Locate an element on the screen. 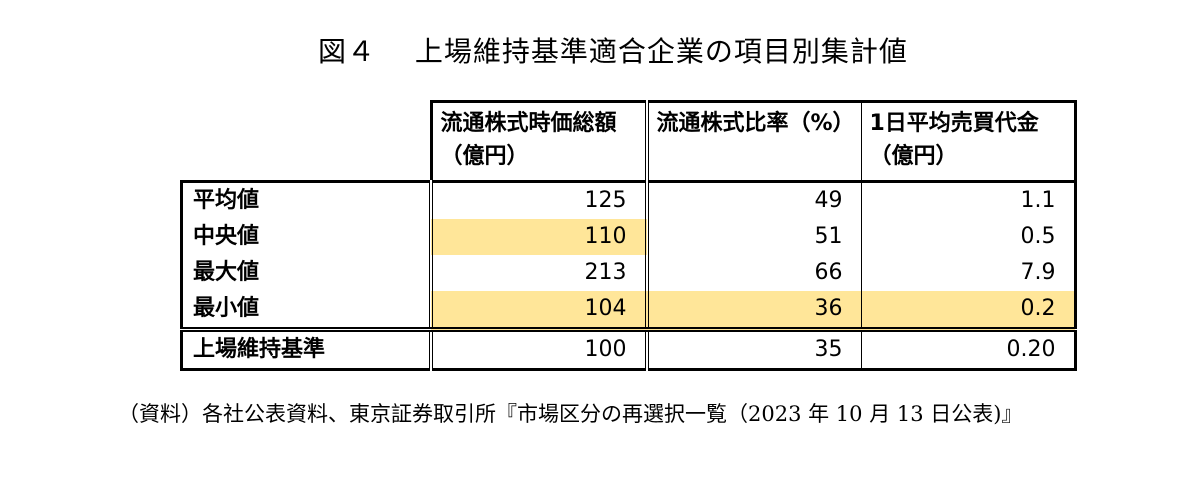  table-cell: 0.2 is located at coordinates (969, 310).